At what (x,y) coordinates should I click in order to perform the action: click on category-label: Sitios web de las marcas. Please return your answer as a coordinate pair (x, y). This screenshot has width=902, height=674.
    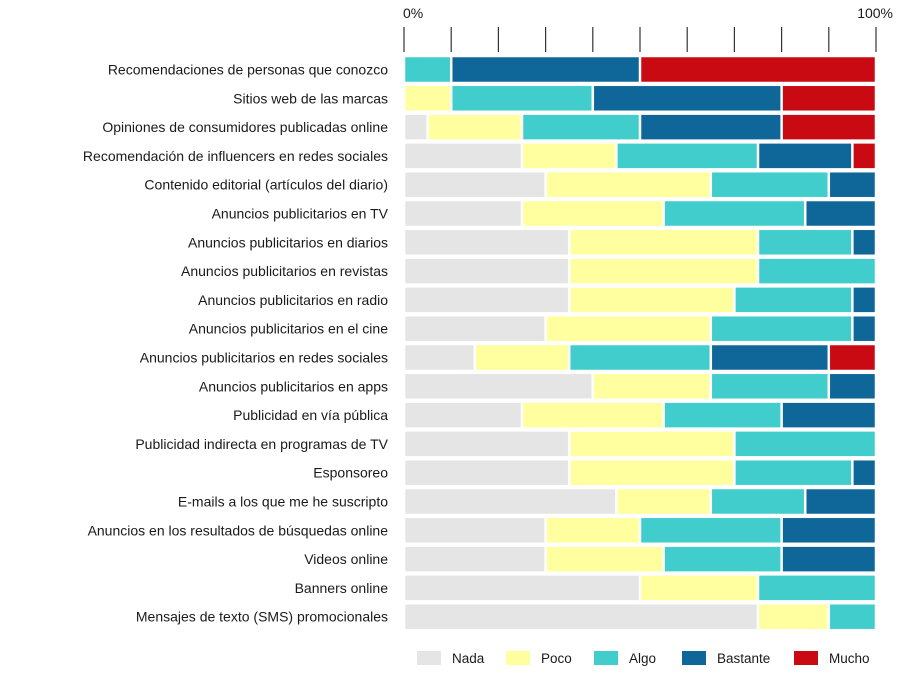
    Looking at the image, I should click on (310, 98).